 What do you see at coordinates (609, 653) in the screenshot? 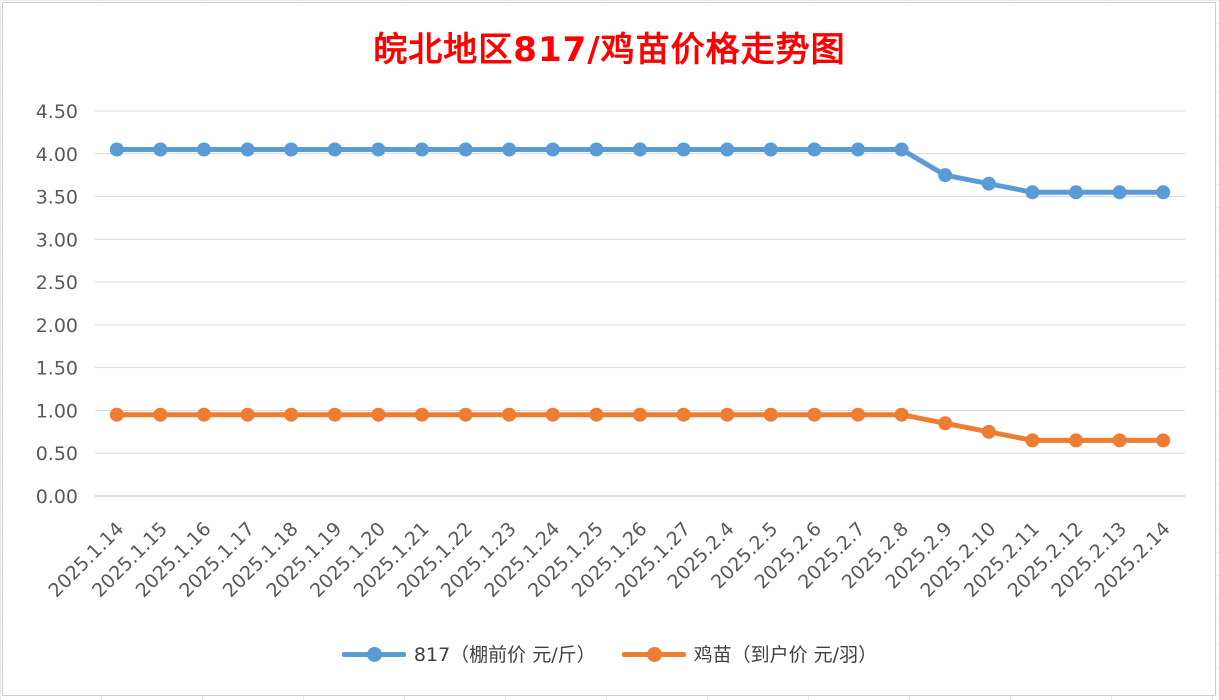
I see `legend: 817（棚前价 元/斤） 鸡苗（到户价 元/羽）` at bounding box center [609, 653].